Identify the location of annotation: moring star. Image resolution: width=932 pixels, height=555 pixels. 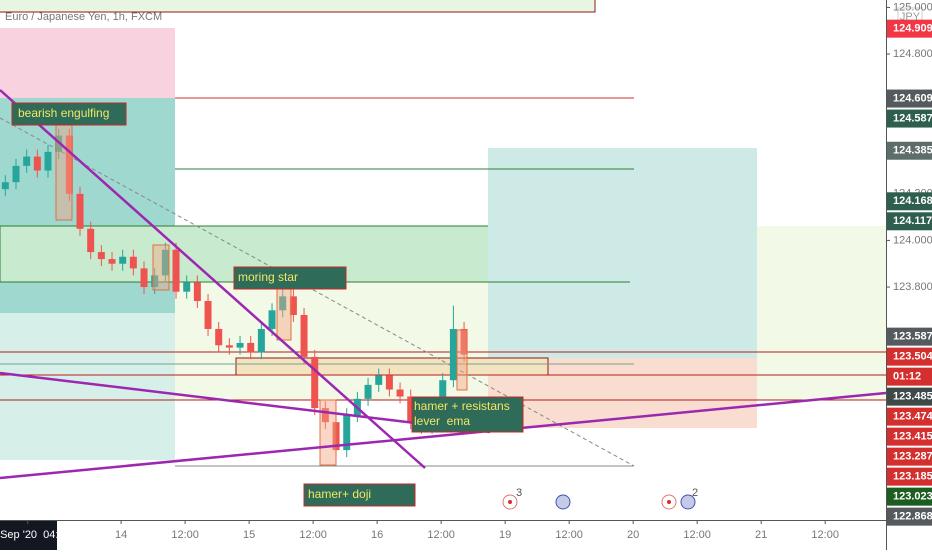
(268, 277).